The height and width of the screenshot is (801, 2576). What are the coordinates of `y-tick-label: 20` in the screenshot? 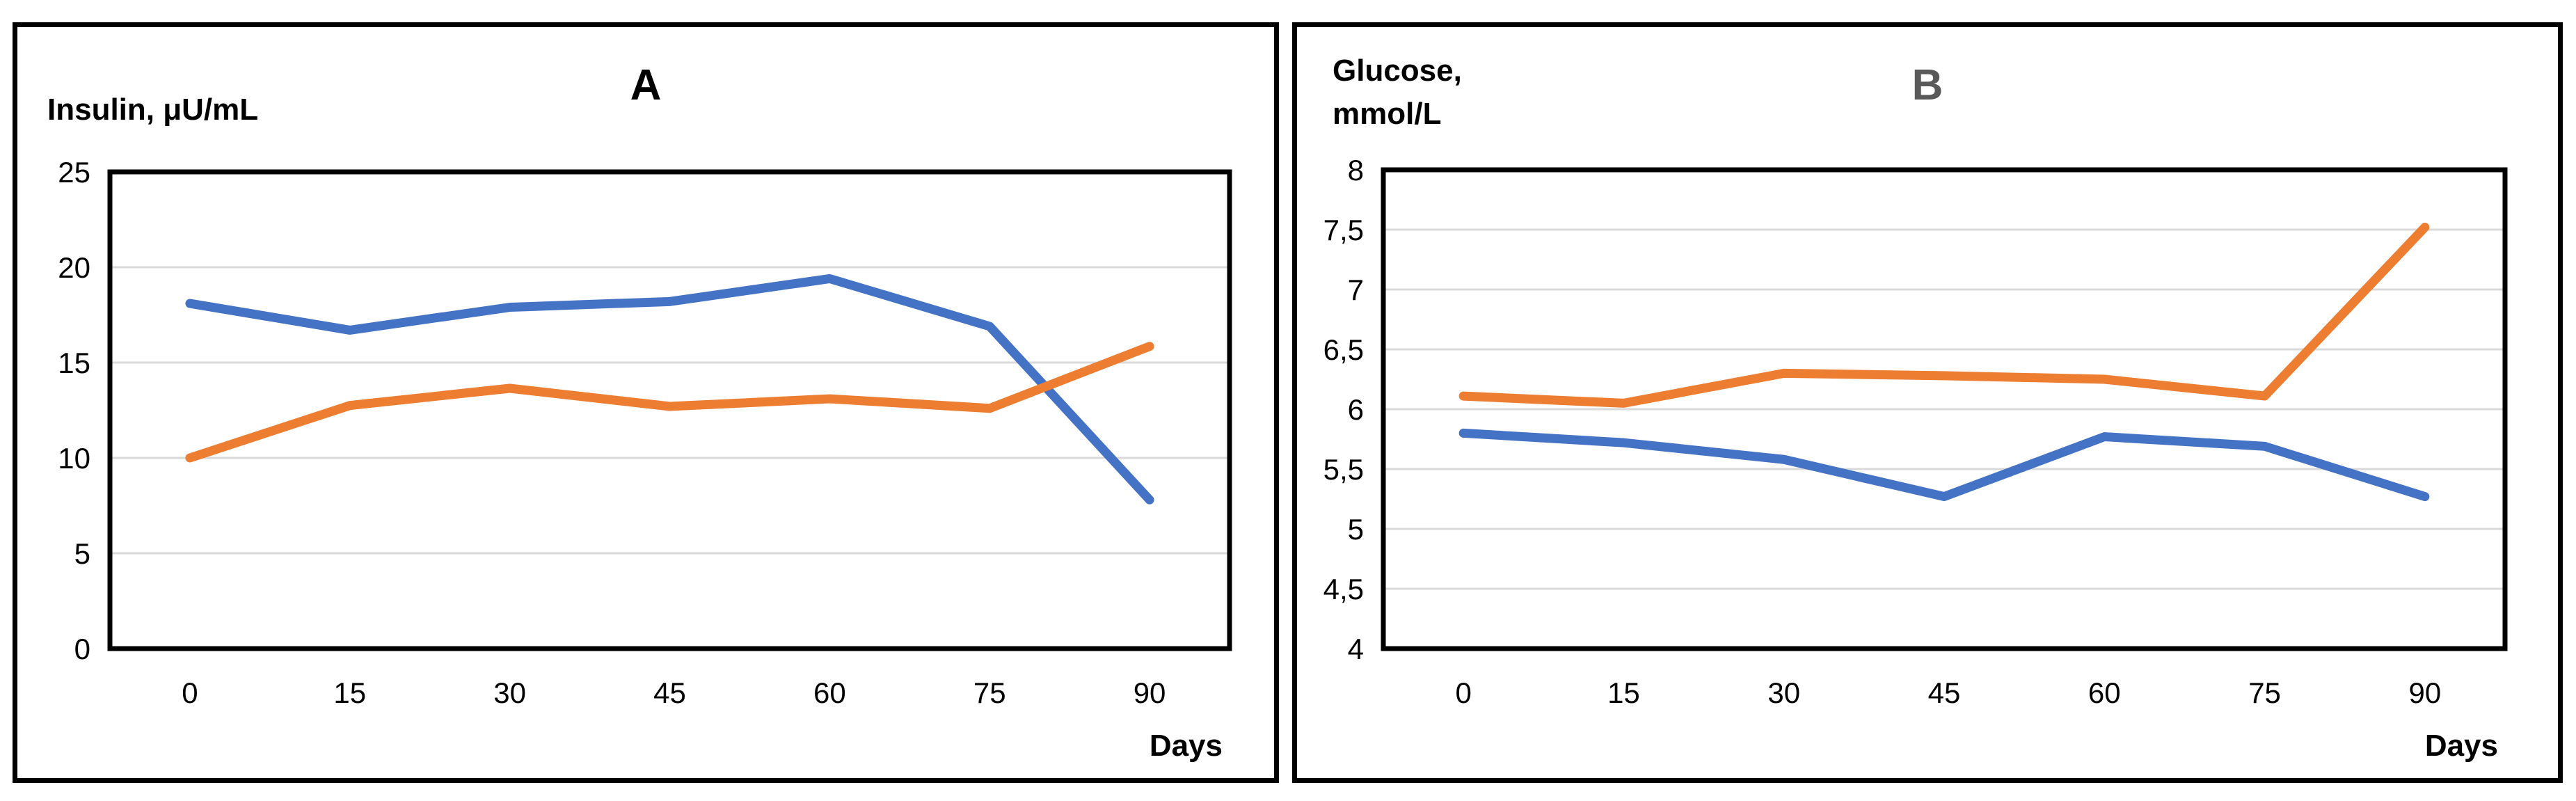 It's located at (74, 267).